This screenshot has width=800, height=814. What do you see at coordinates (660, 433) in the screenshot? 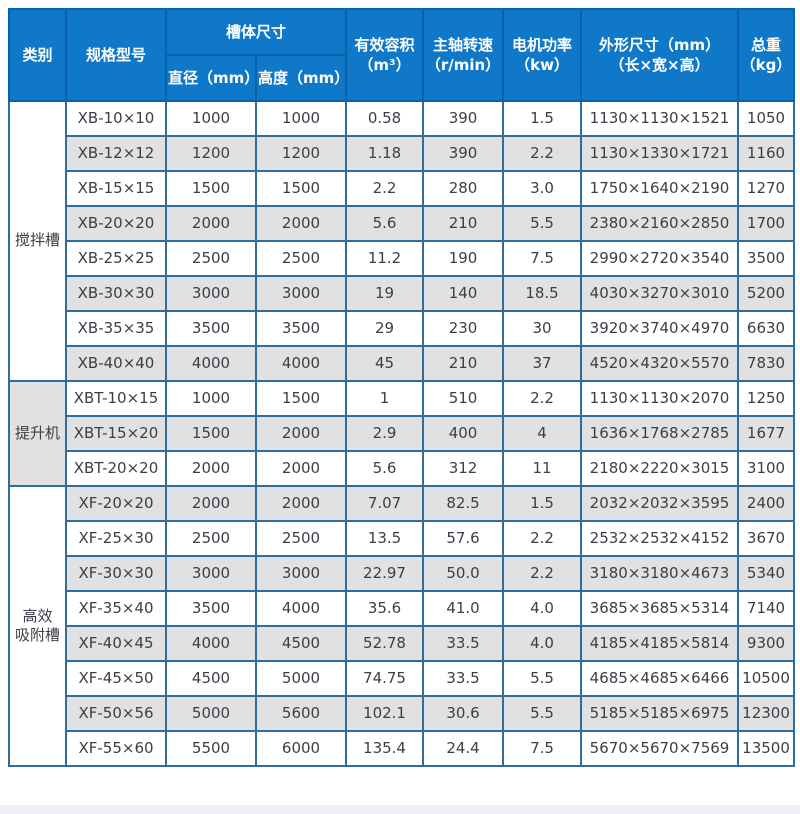
I see `dimensions-cell: 1636×1768×2785` at bounding box center [660, 433].